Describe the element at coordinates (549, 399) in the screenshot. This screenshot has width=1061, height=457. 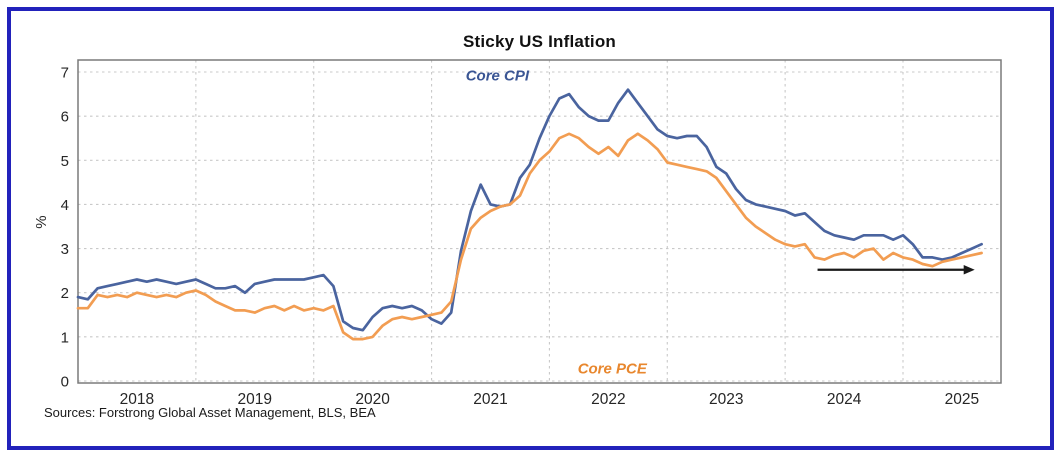
I see `x-axis-tick-labels: 2018 2019 2020 2021 2022 2023 2024 2025` at that location.